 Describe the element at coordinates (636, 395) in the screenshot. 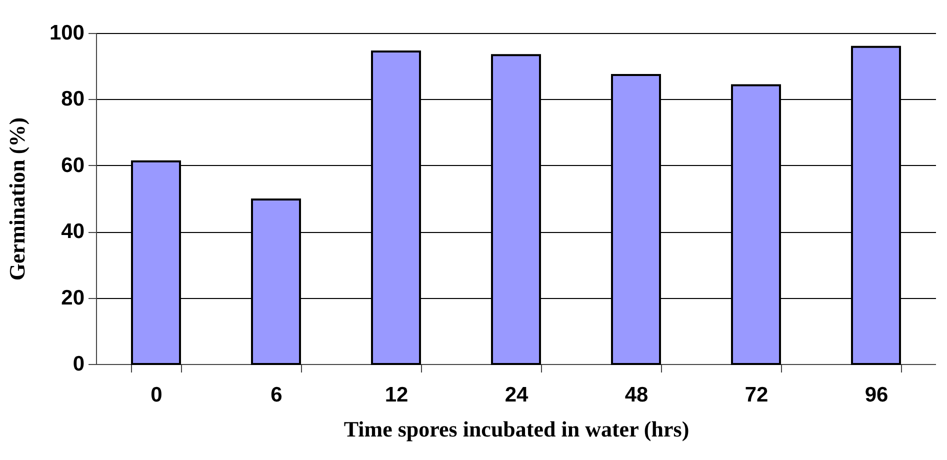

I see `x-tick-label: 48` at that location.